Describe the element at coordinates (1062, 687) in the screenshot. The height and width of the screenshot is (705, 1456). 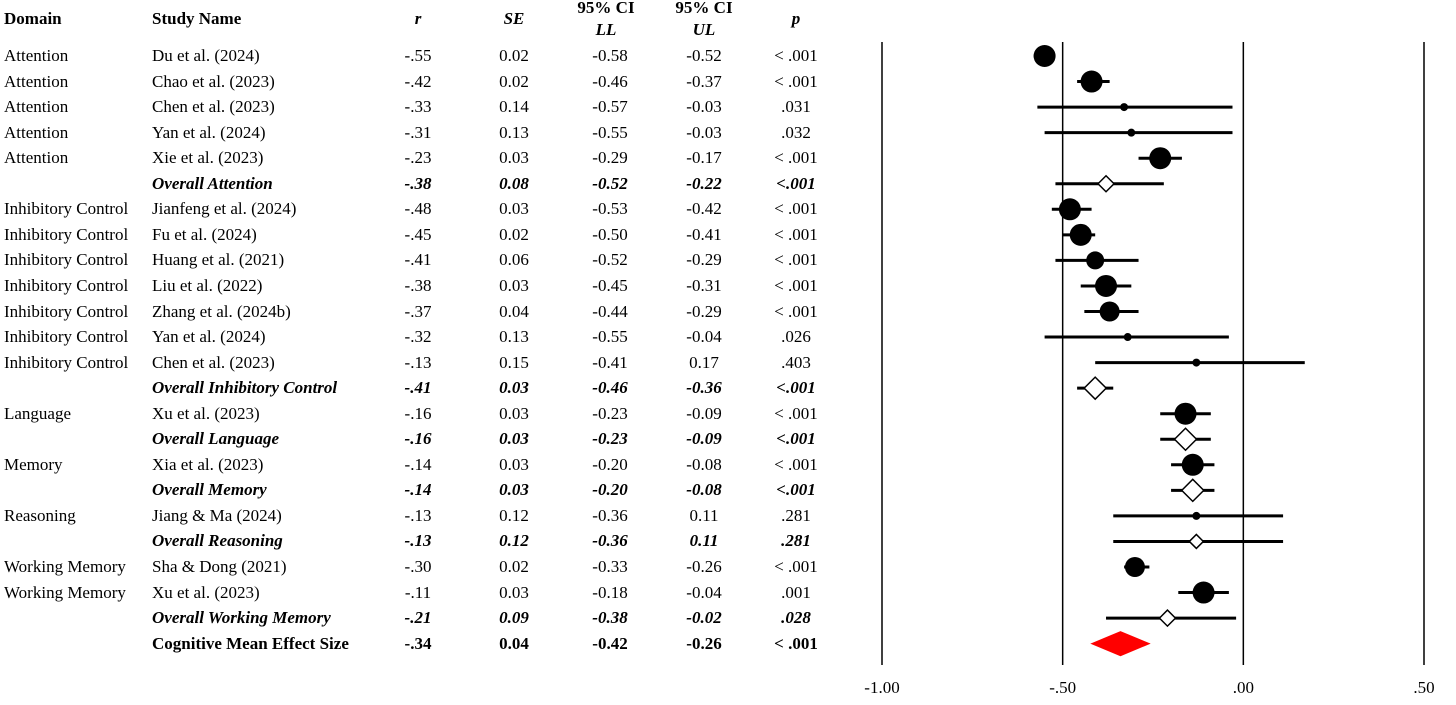
I see `x-tick-label: -.50` at that location.